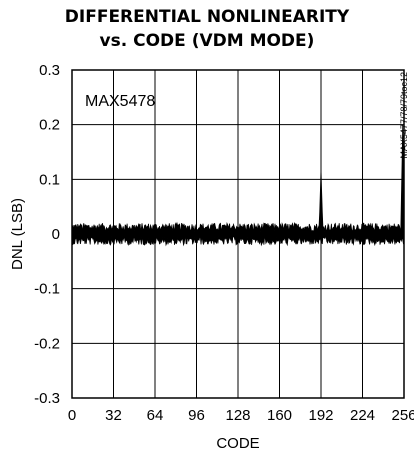 This screenshot has width=414, height=460. I want to click on y-tick-label: 0.2, so click(49, 125).